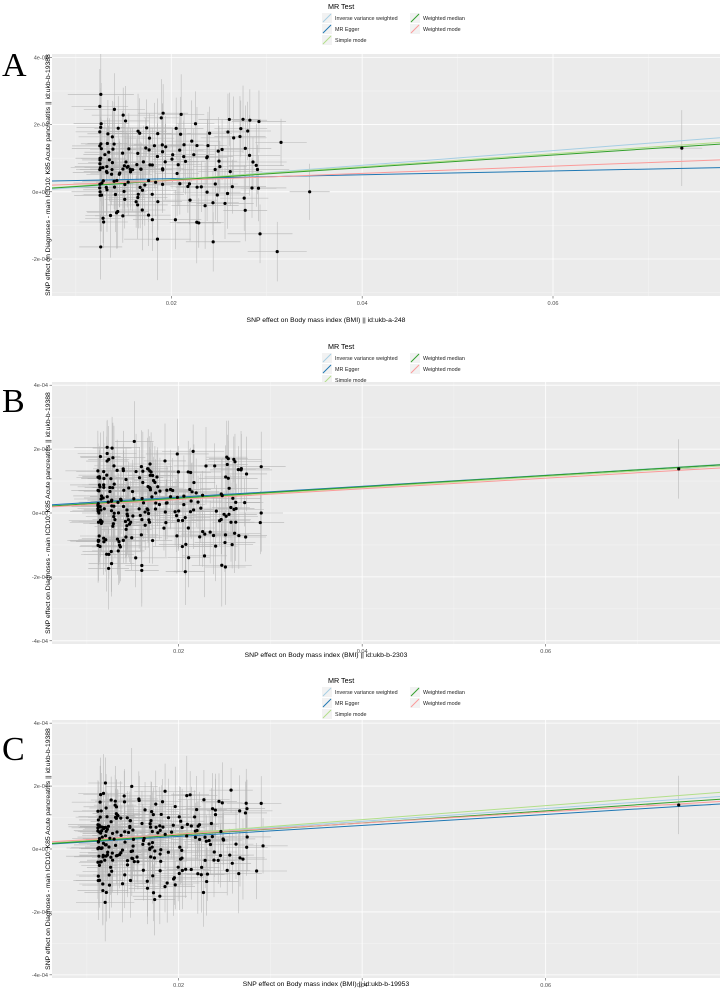 The image size is (720, 992). I want to click on y-tick-label: 2e-04, so click(41, 450).